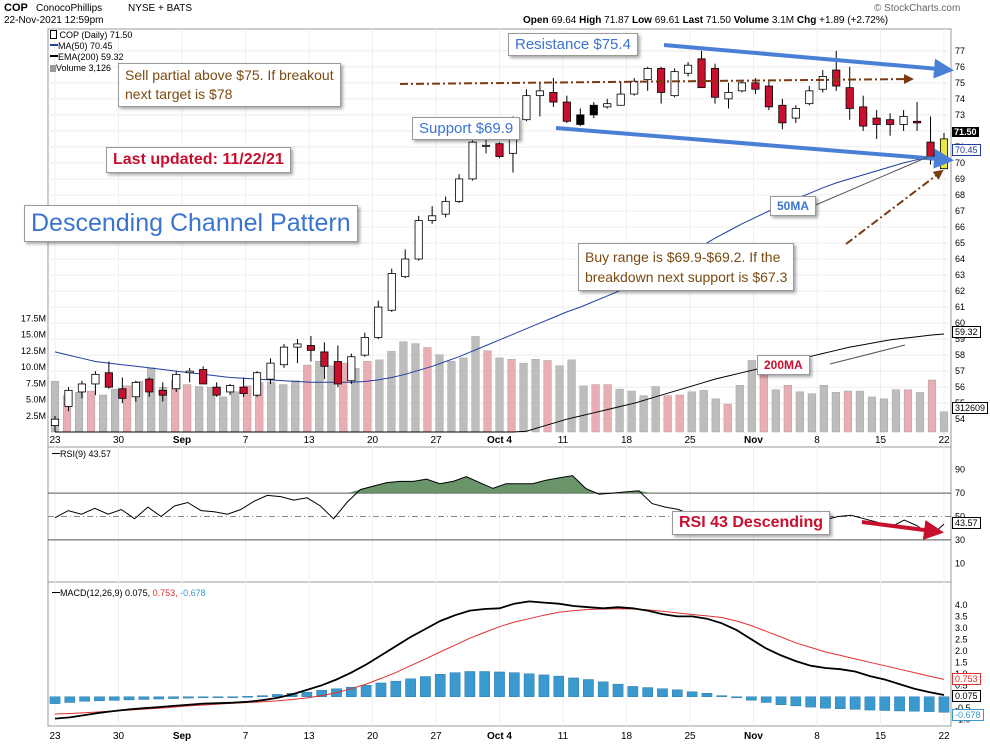 The image size is (990, 744). I want to click on exchange-name: NYSE + BATS, so click(160, 8).